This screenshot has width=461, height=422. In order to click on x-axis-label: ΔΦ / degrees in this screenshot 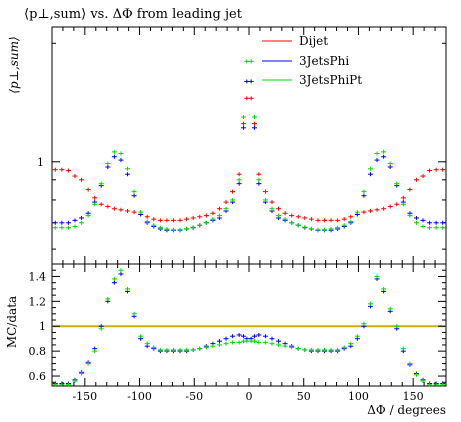, I will do `click(406, 410)`.